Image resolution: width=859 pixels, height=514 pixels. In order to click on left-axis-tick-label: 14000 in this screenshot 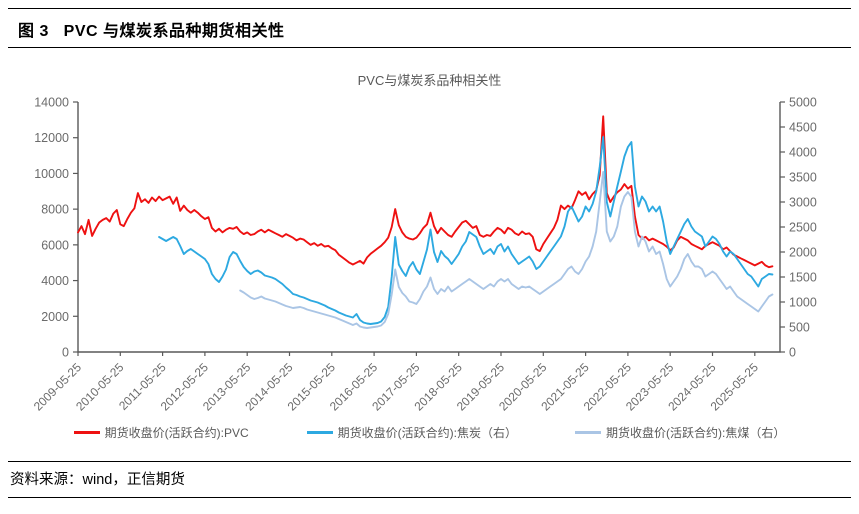, I will do `click(51, 103)`.